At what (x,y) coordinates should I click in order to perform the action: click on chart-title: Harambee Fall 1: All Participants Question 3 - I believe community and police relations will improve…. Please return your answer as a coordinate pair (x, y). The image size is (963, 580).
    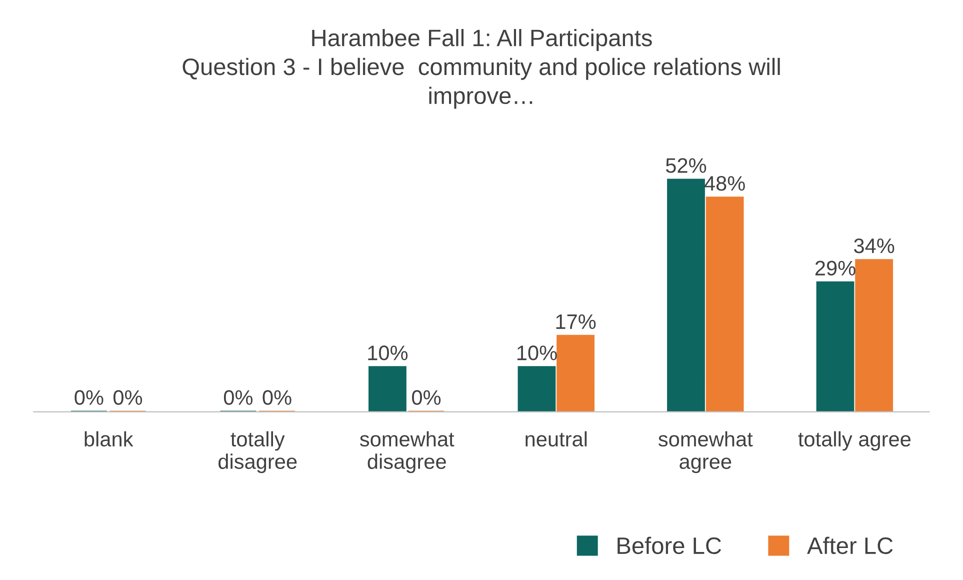
    Looking at the image, I should click on (481, 69).